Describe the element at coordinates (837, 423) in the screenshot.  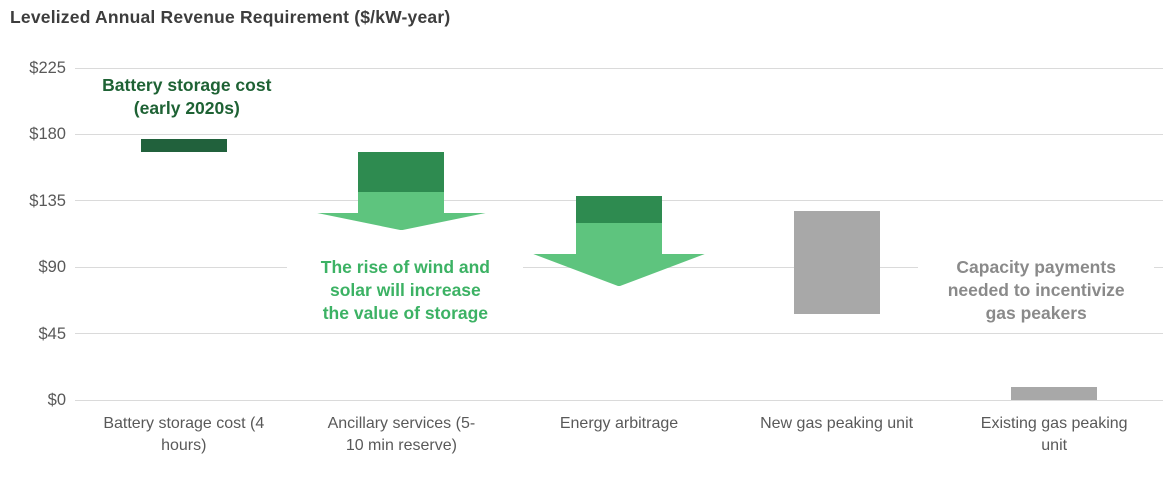
I see `x-axis-label-3: New gas peaking unit` at that location.